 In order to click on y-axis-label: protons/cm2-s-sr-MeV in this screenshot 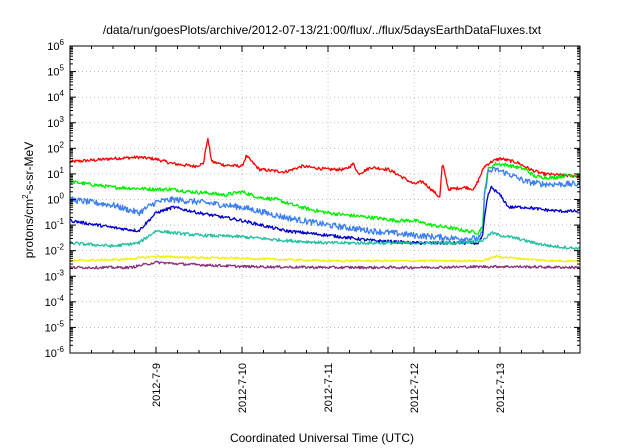, I will do `click(28, 200)`.